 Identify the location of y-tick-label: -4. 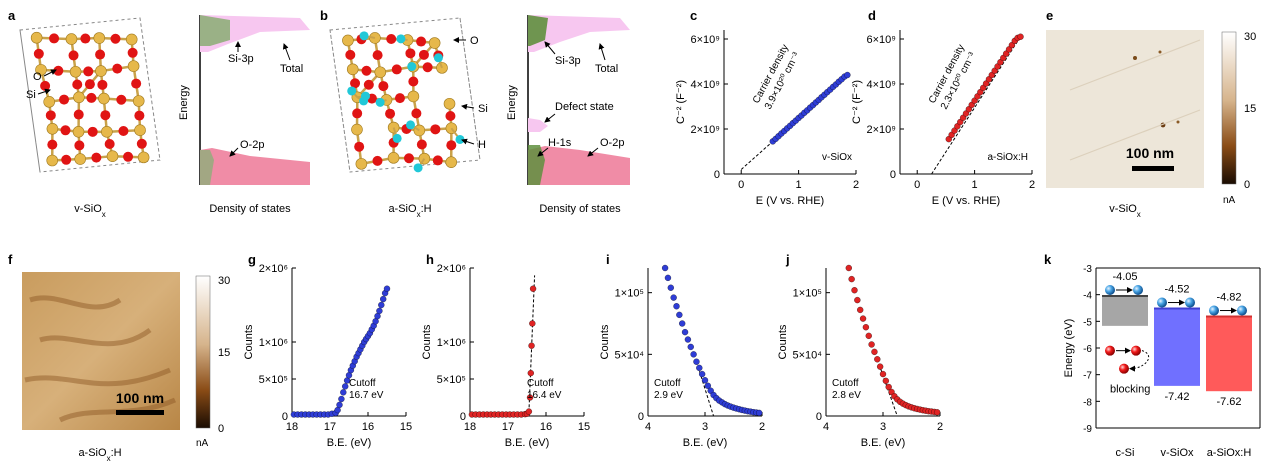
(1087, 296).